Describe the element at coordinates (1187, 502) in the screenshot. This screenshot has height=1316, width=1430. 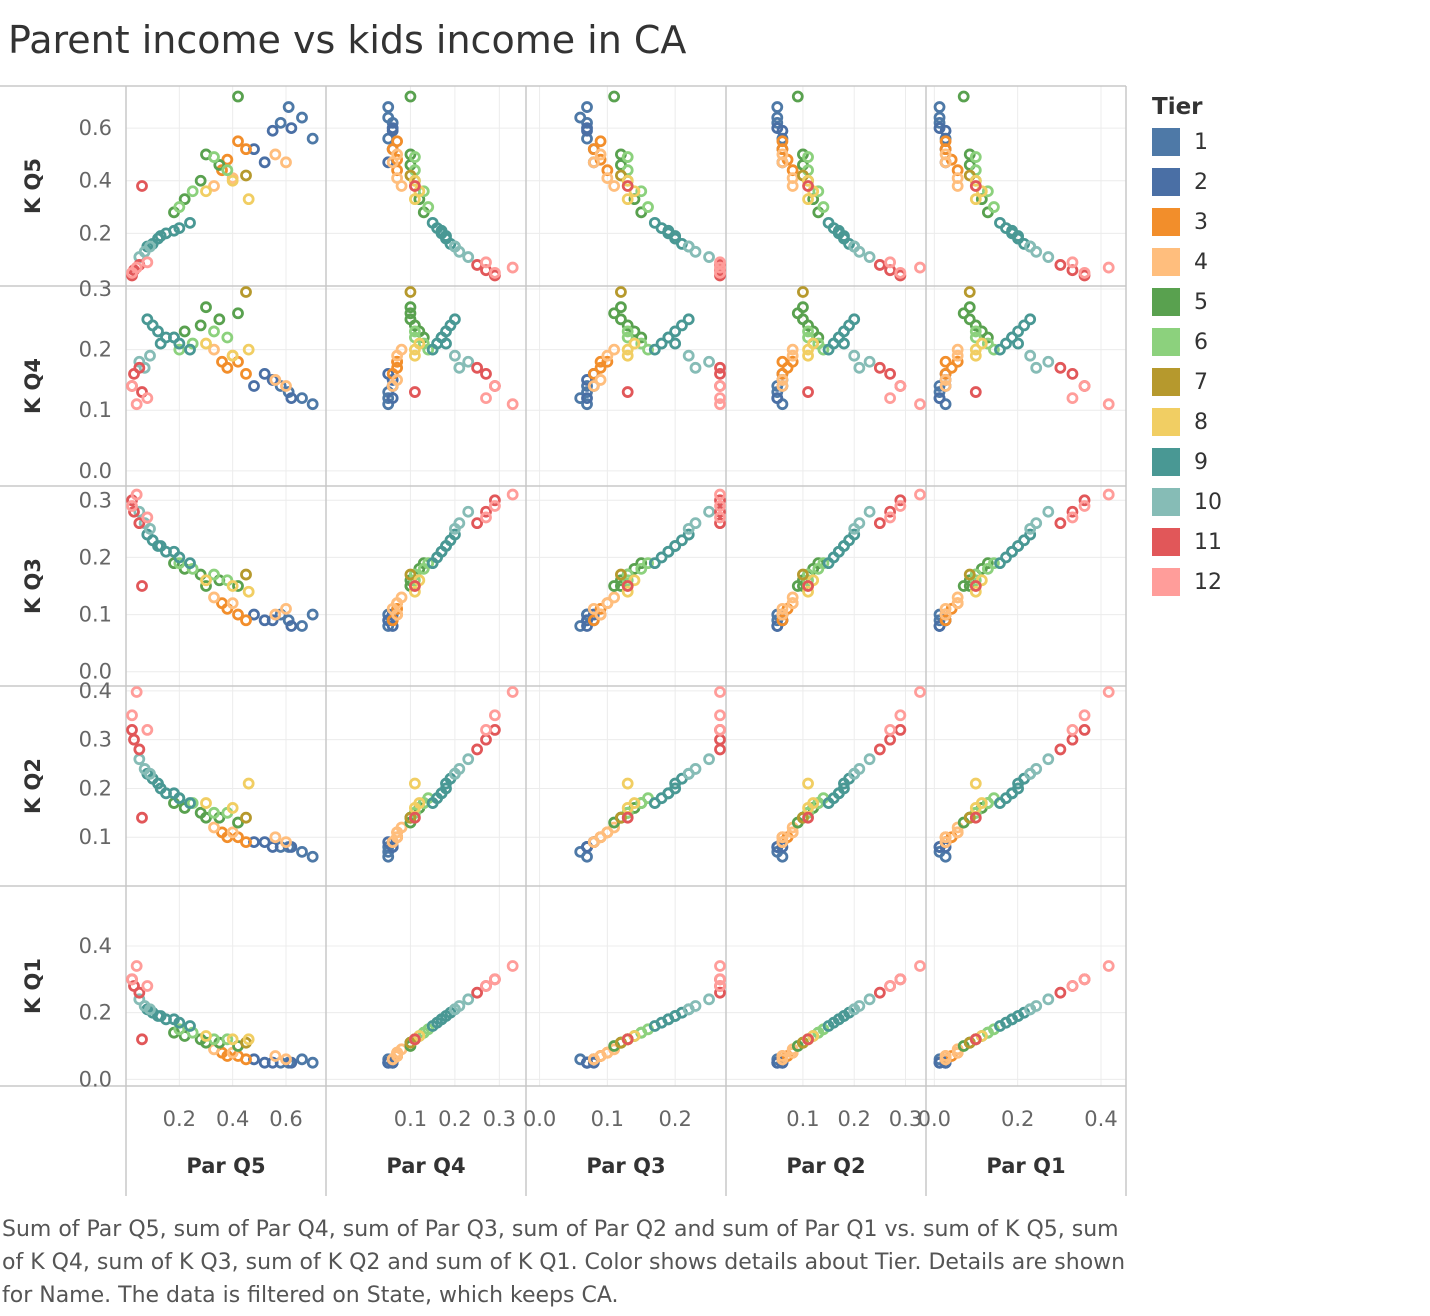
I see `legend-item: 10` at that location.